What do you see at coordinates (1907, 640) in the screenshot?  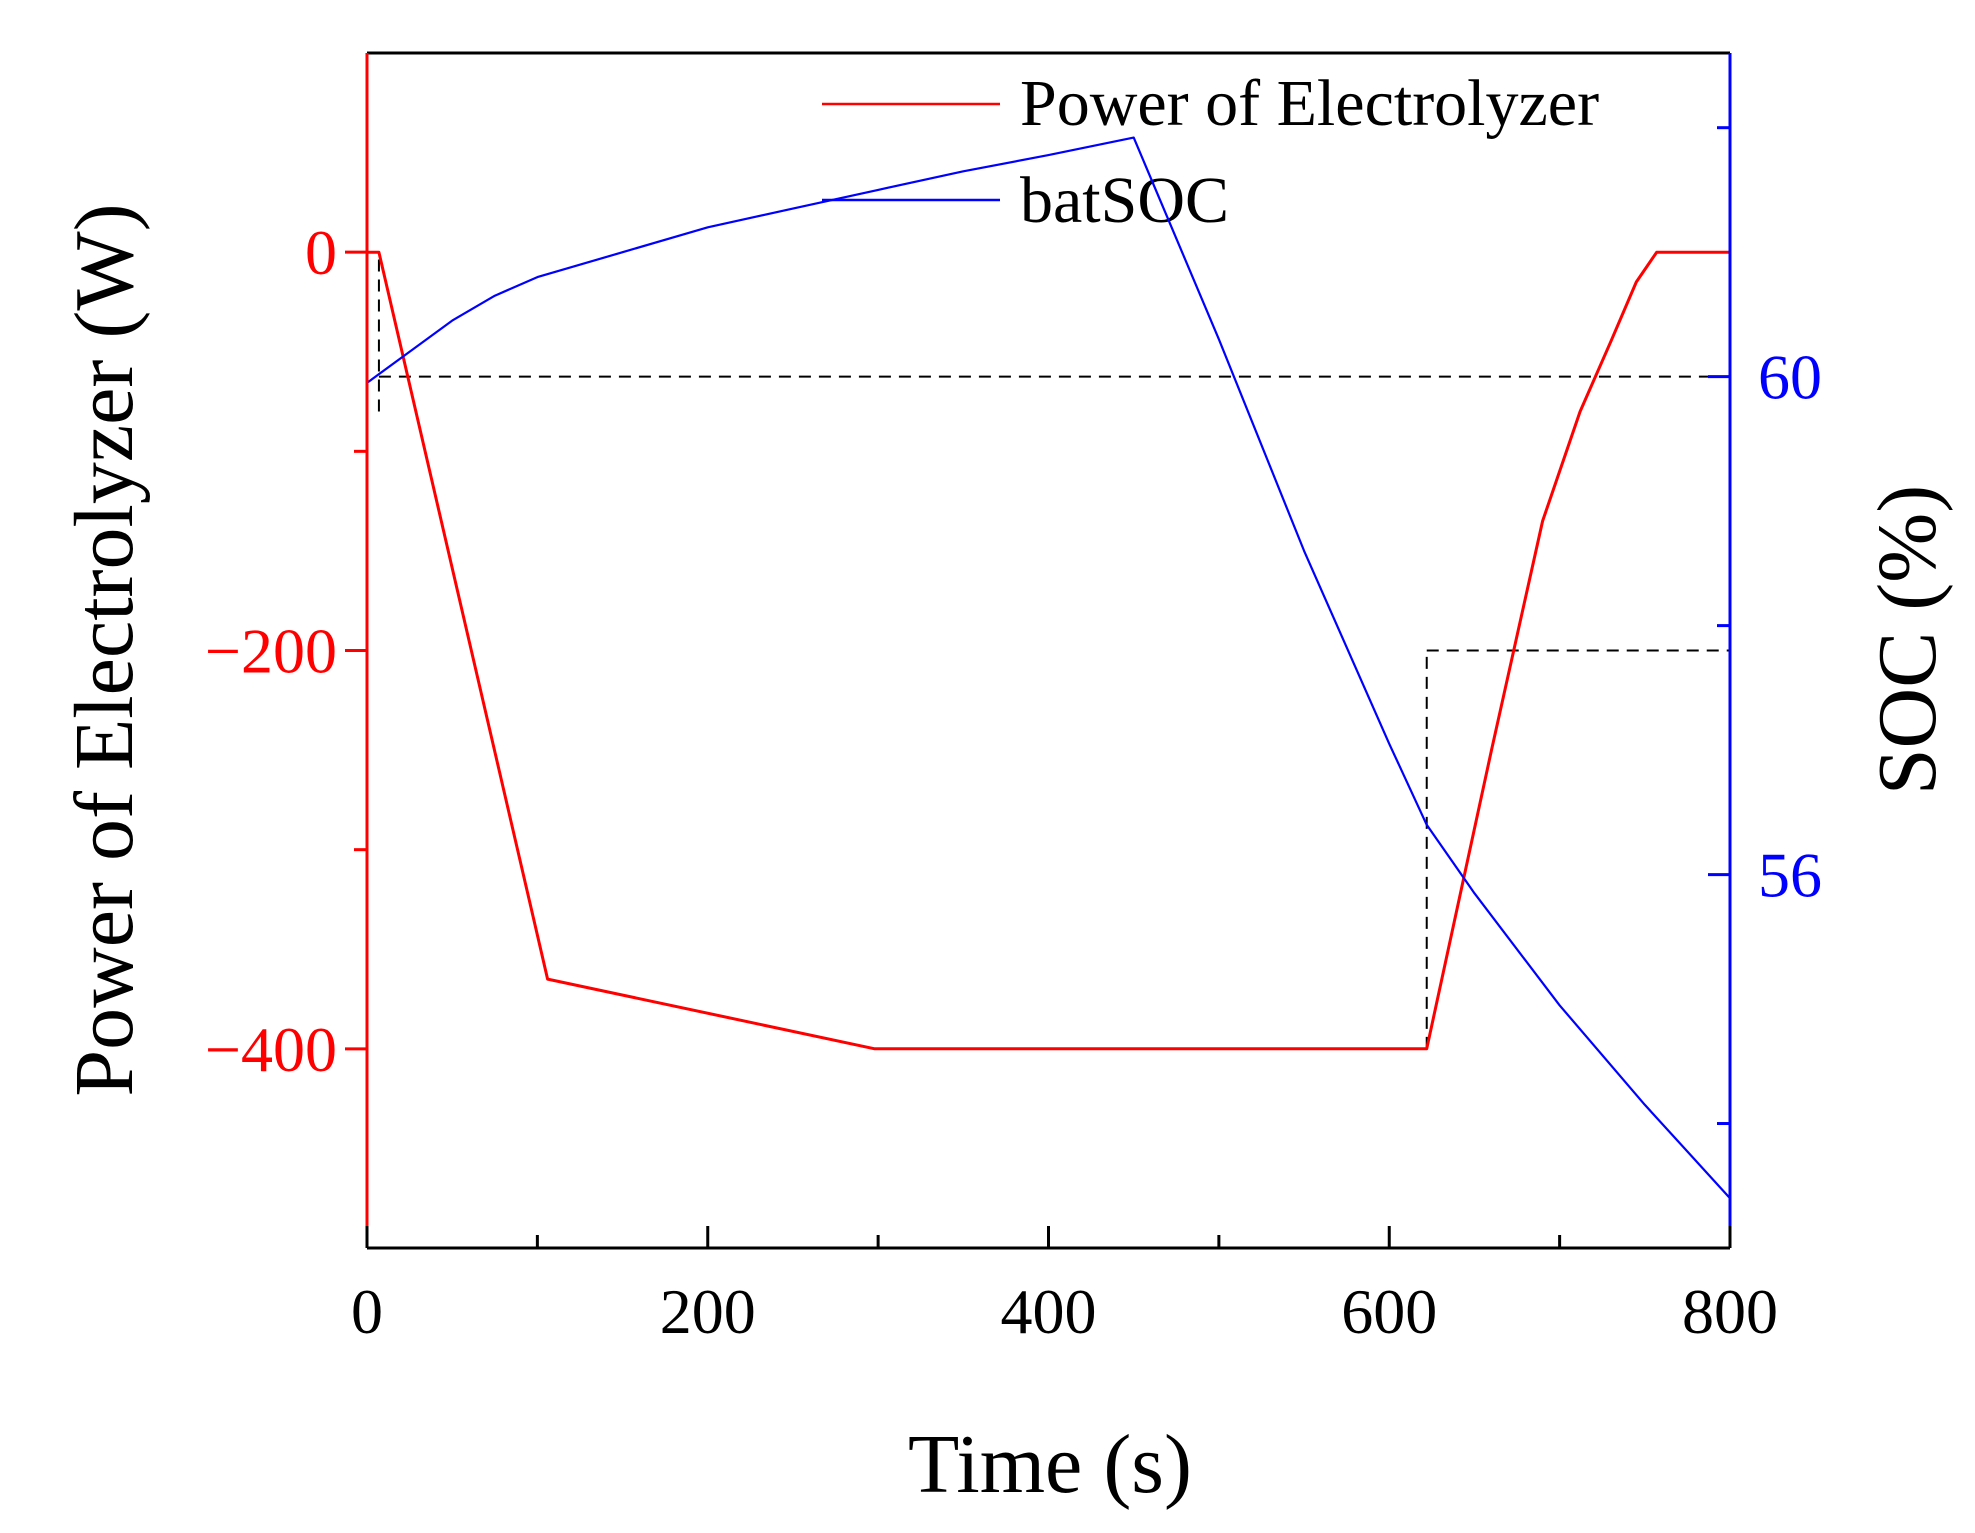 I see `right-y-axis-title: SOC (%)` at bounding box center [1907, 640].